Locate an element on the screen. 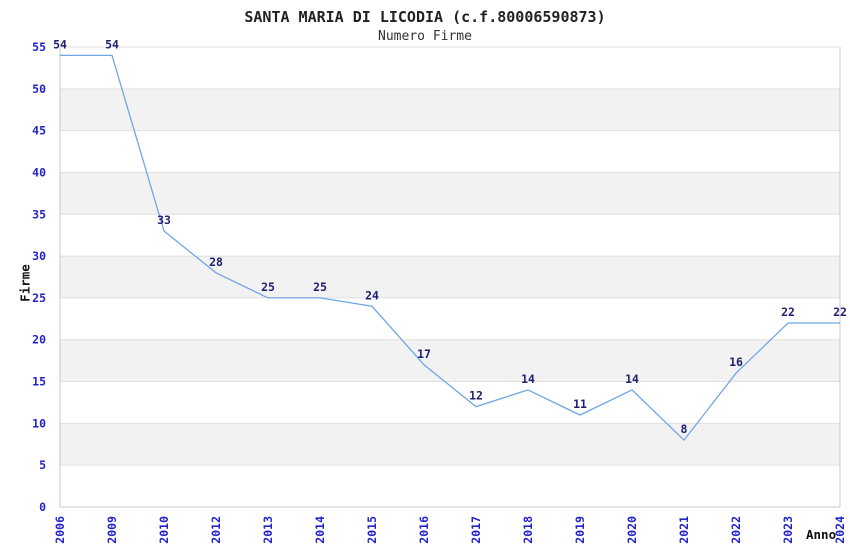 Image resolution: width=850 pixels, height=550 pixels. x-tick-label: 2019 is located at coordinates (580, 530).